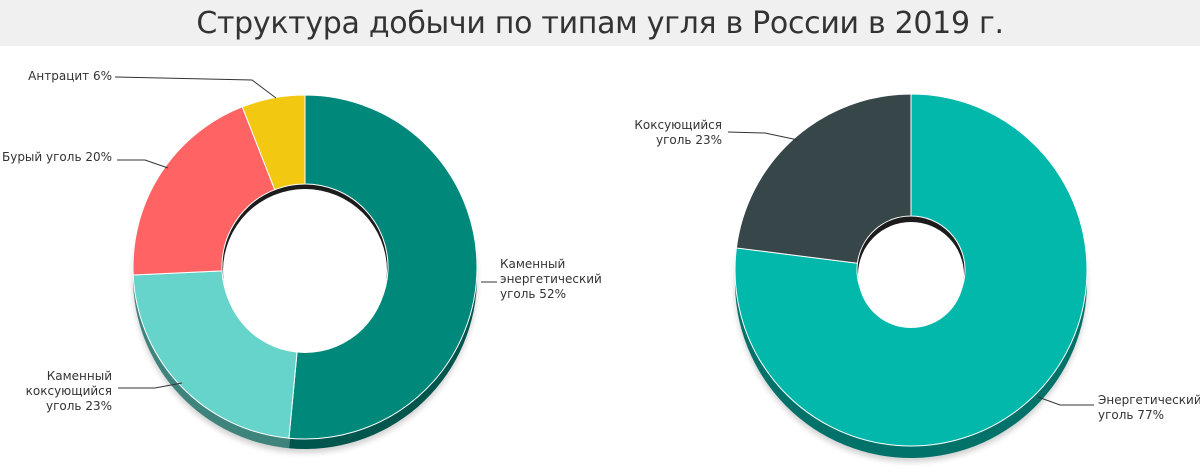  I want to click on leader-line-бурый-уголь-20, so click(143, 164).